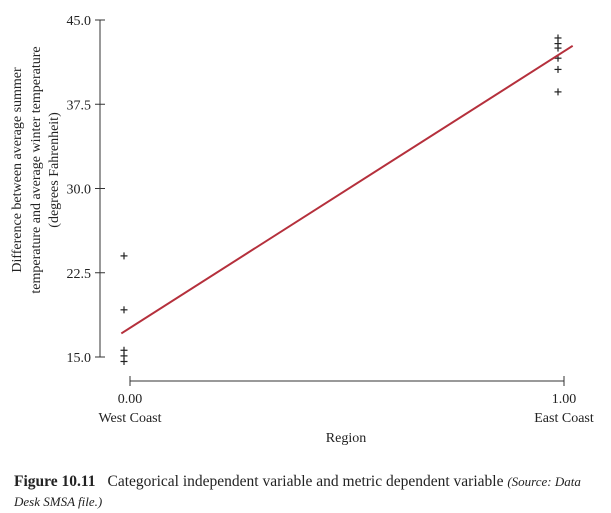 The width and height of the screenshot is (611, 513). What do you see at coordinates (297, 491) in the screenshot?
I see `caption-source: (Source: Data Desk SMSA file.)` at bounding box center [297, 491].